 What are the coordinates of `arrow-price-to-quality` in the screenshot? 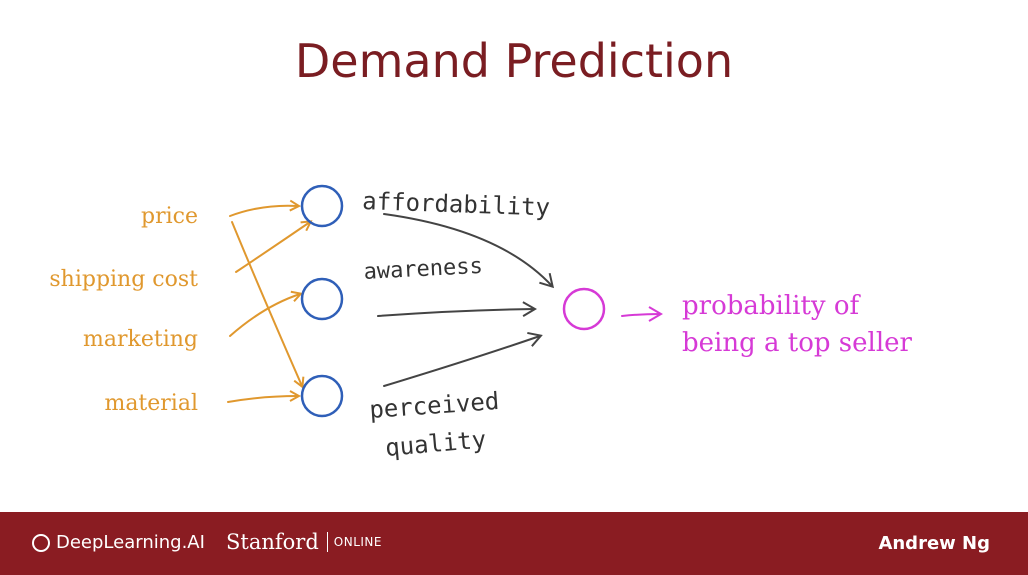 It's located at (266, 303).